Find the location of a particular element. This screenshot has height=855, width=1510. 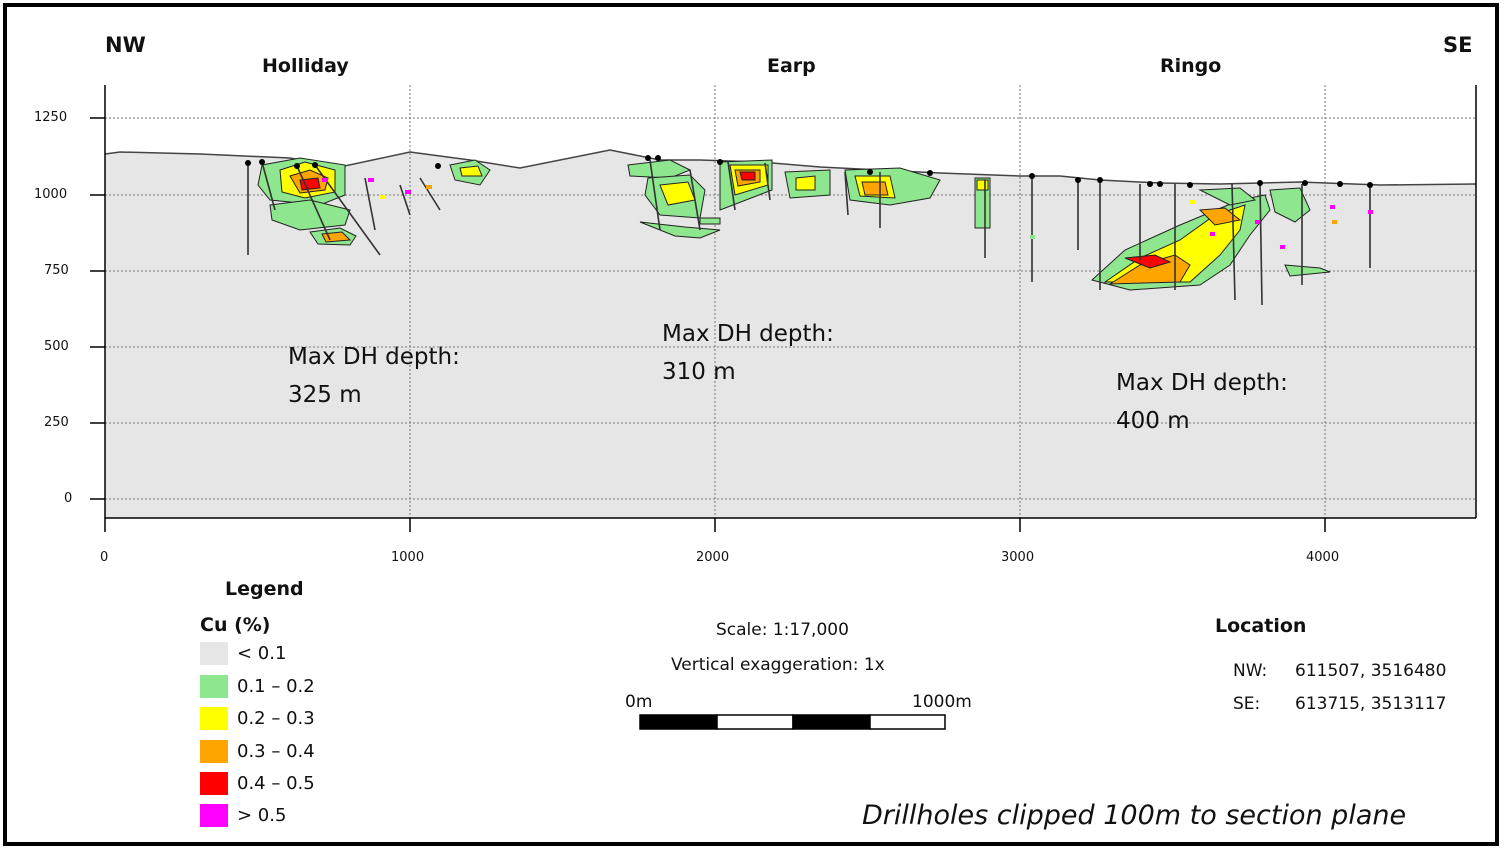

x-tick-label: 0 is located at coordinates (104, 557).